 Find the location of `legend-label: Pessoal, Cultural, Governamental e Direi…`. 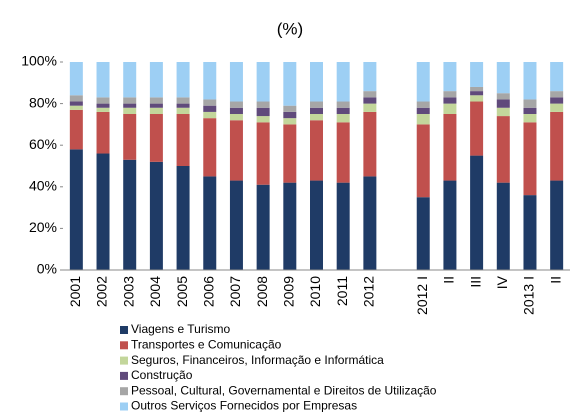

legend-label: Pessoal, Cultural, Governamental e Direi… is located at coordinates (284, 390).